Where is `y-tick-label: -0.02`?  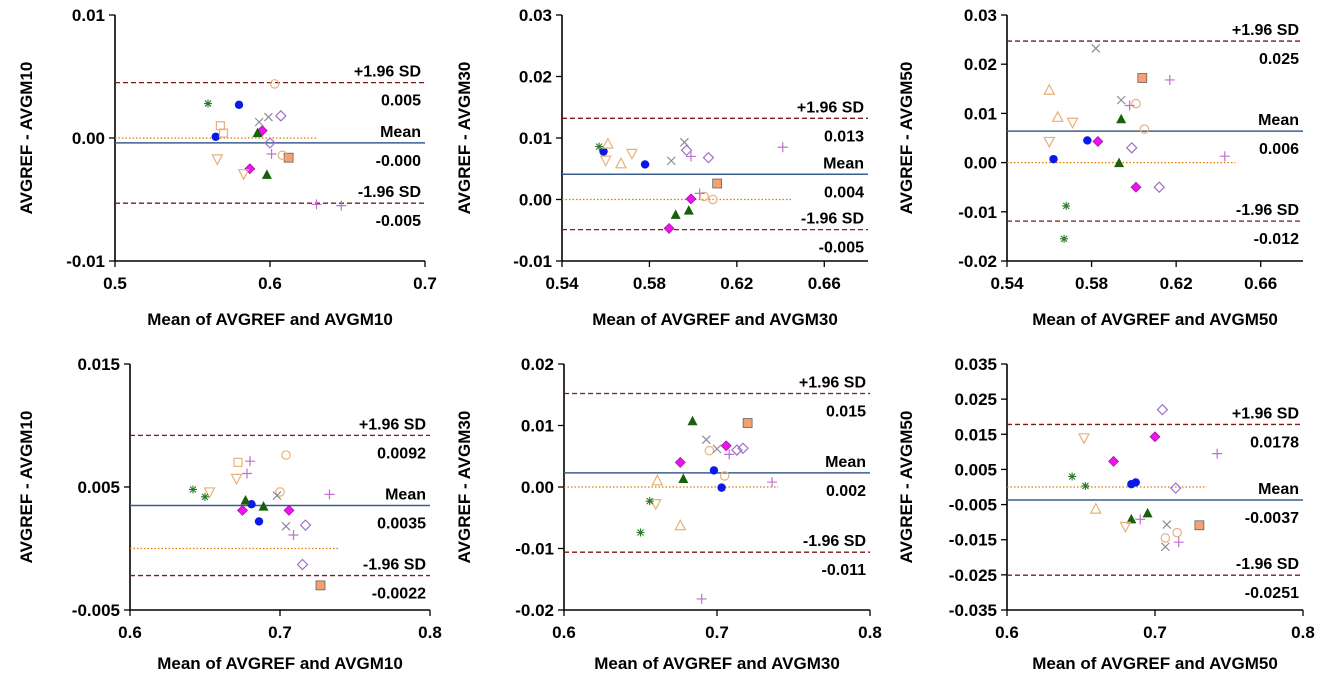
y-tick-label: -0.02 is located at coordinates (977, 261).